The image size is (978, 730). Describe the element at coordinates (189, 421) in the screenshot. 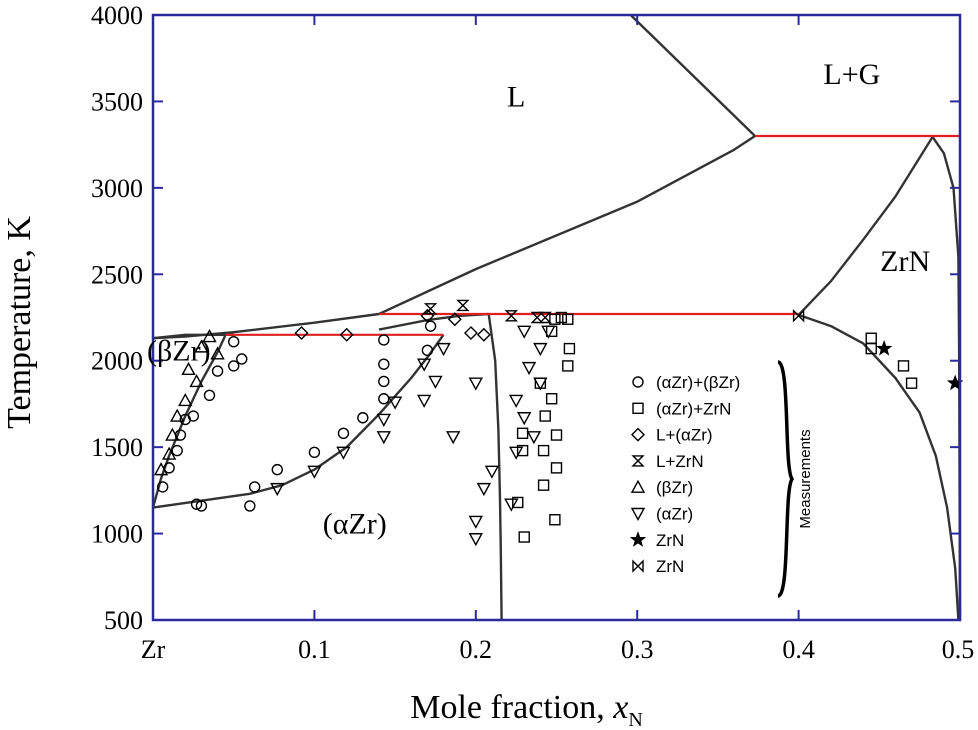

I see `phase-line-beta-alpha-lower` at that location.